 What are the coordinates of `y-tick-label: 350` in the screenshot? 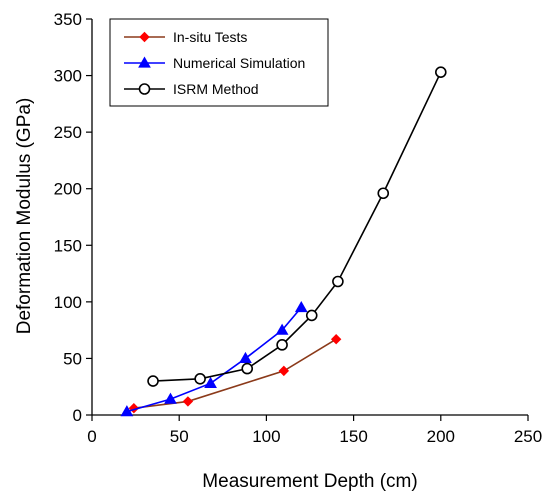 It's located at (68, 19).